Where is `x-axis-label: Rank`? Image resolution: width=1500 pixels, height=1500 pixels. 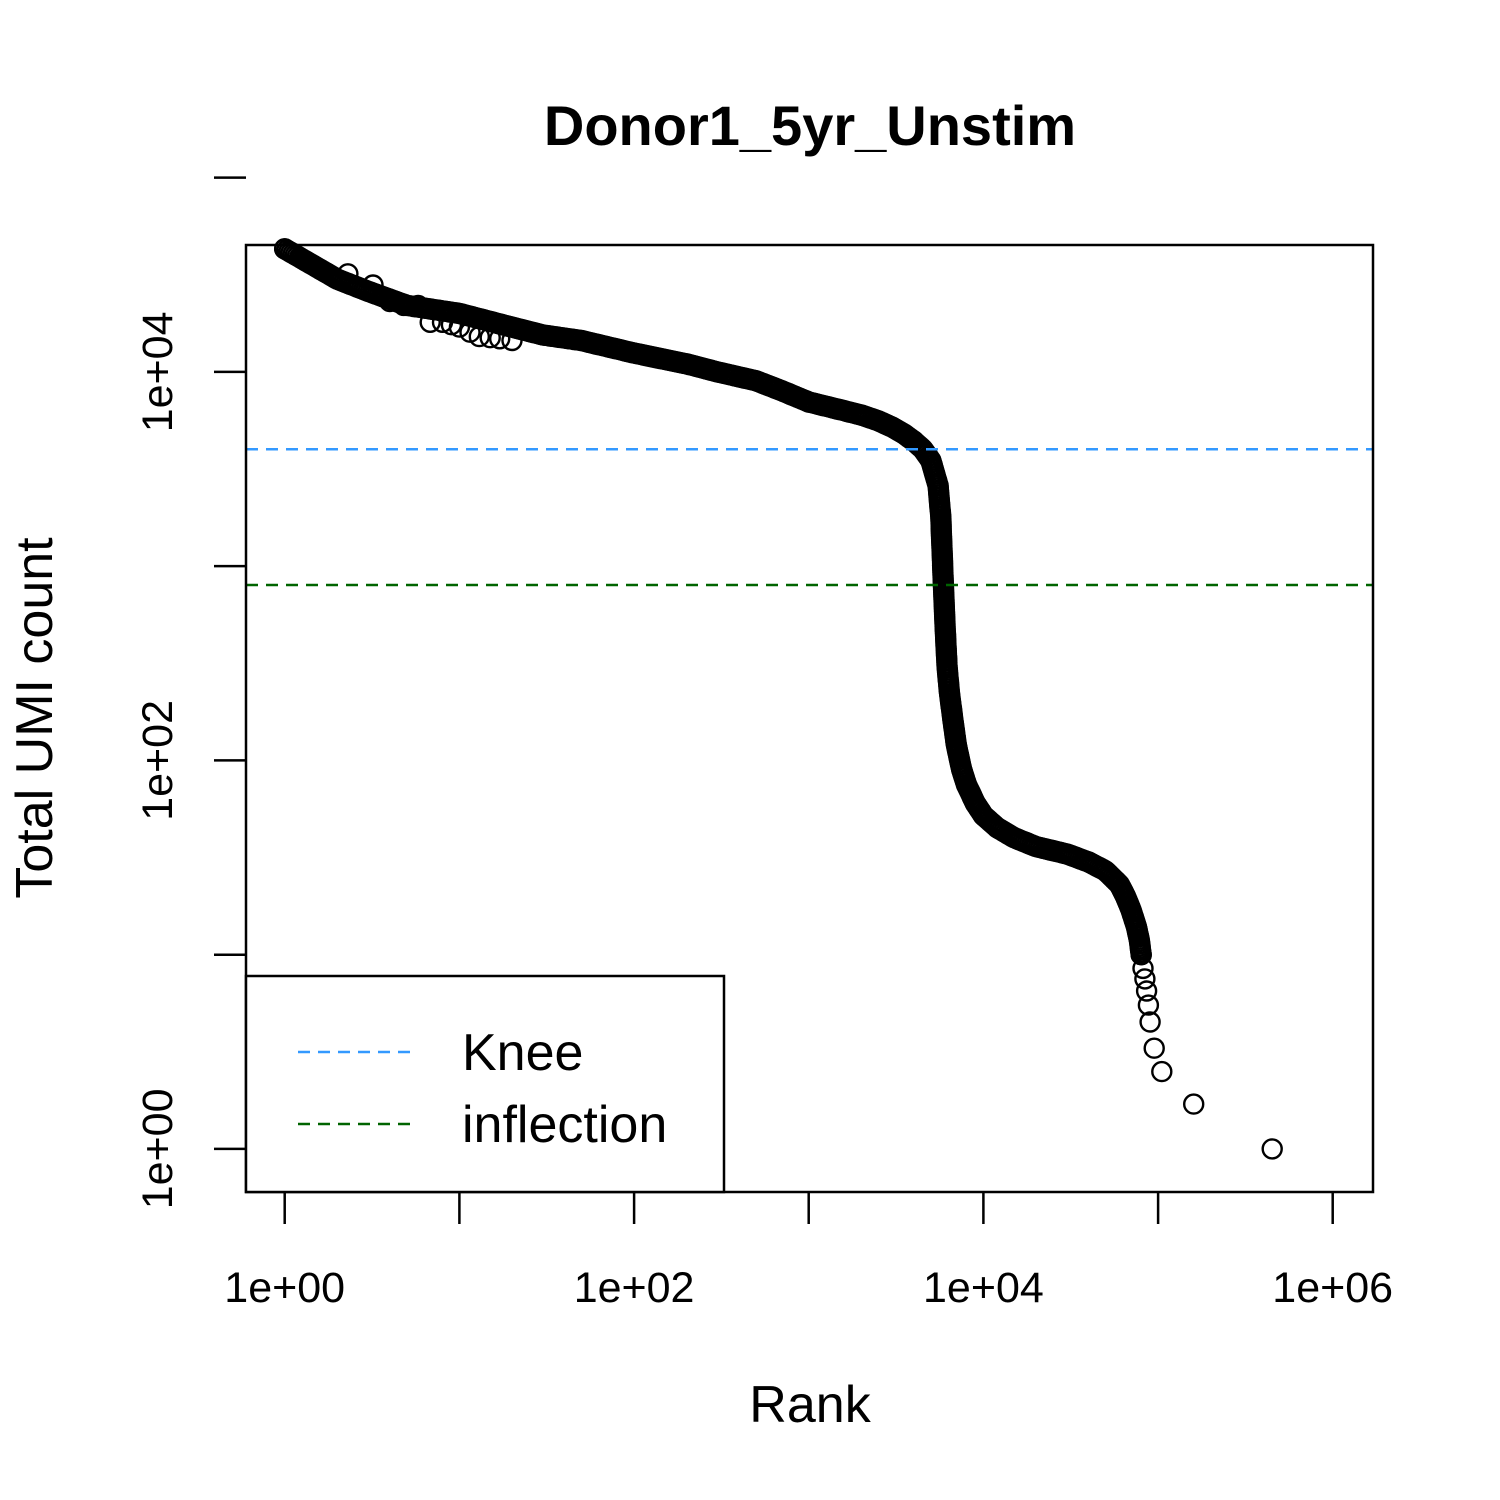
x-axis-label: Rank is located at coordinates (810, 1405).